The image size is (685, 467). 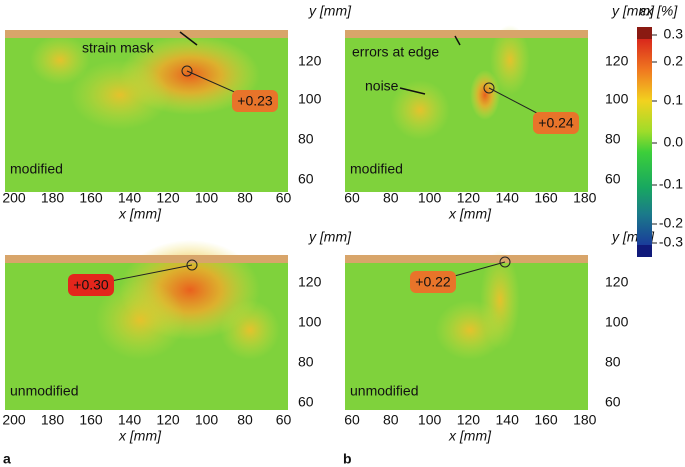 I want to click on figure-label: b, so click(x=347, y=459).